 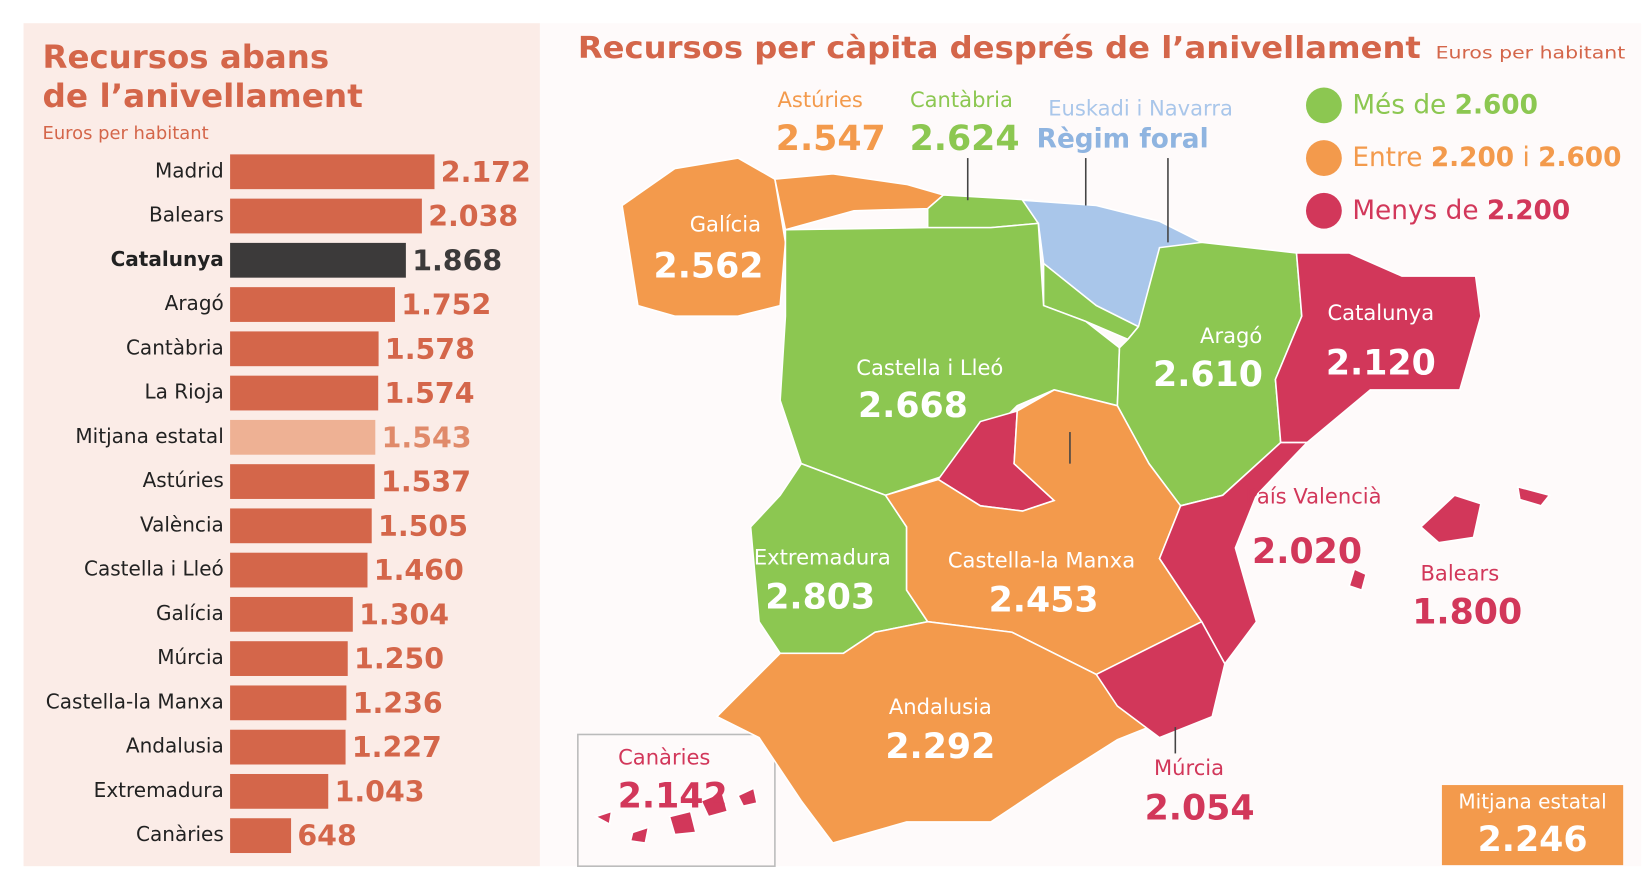 What do you see at coordinates (182, 524) in the screenshot?
I see `category-label: València` at bounding box center [182, 524].